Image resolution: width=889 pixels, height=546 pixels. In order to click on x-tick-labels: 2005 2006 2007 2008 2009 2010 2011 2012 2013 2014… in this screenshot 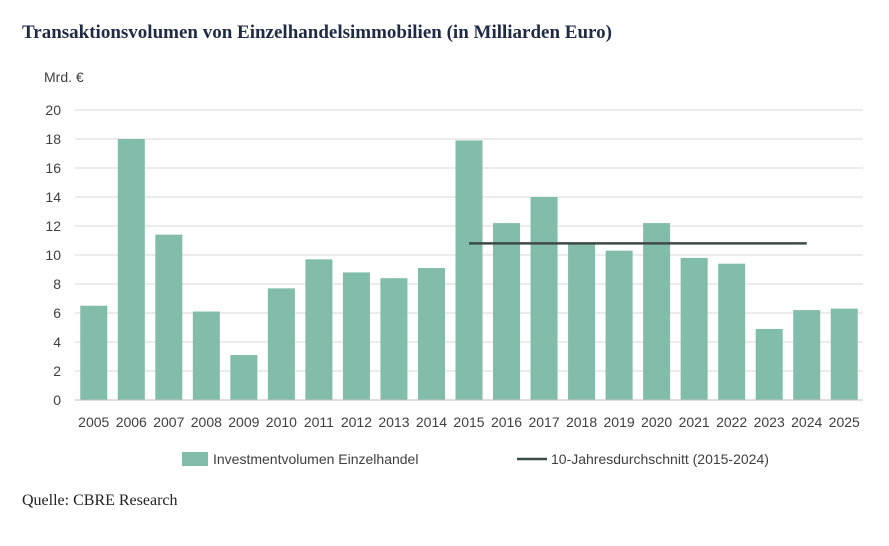, I will do `click(469, 422)`.